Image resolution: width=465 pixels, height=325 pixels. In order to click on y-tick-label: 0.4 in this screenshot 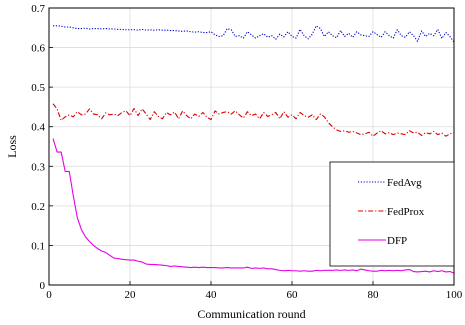, I will do `click(38, 128)`.